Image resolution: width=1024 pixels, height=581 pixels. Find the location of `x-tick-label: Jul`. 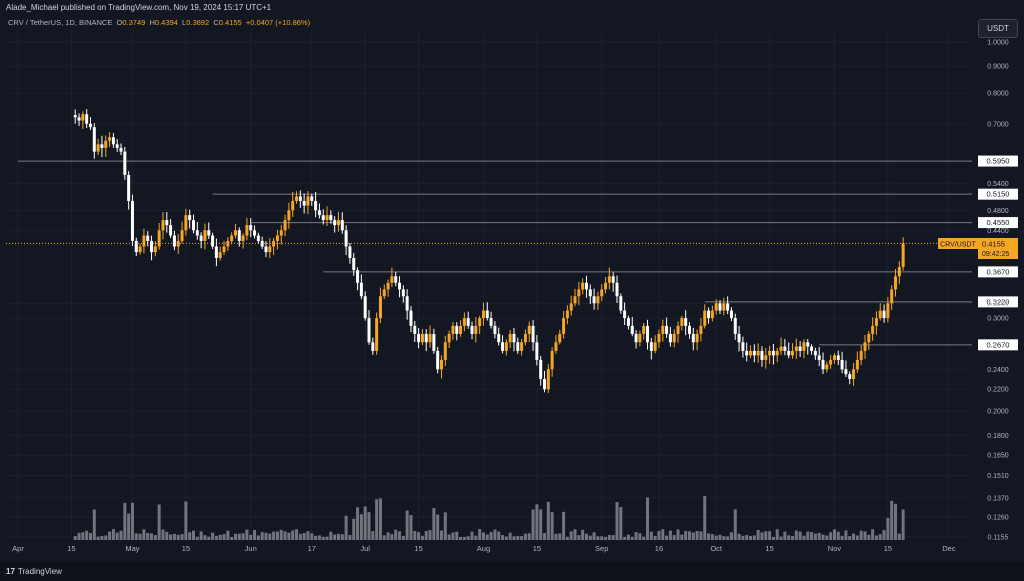

x-tick-label: Jul is located at coordinates (365, 548).